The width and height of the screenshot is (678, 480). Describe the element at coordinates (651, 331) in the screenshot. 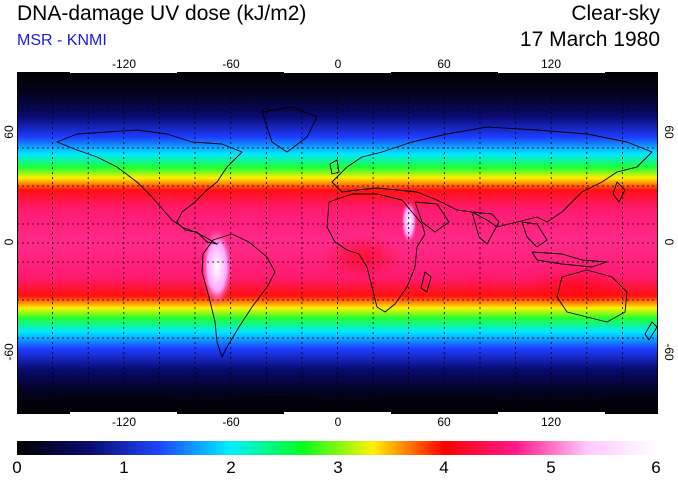

I see `new-zealand-coast` at that location.